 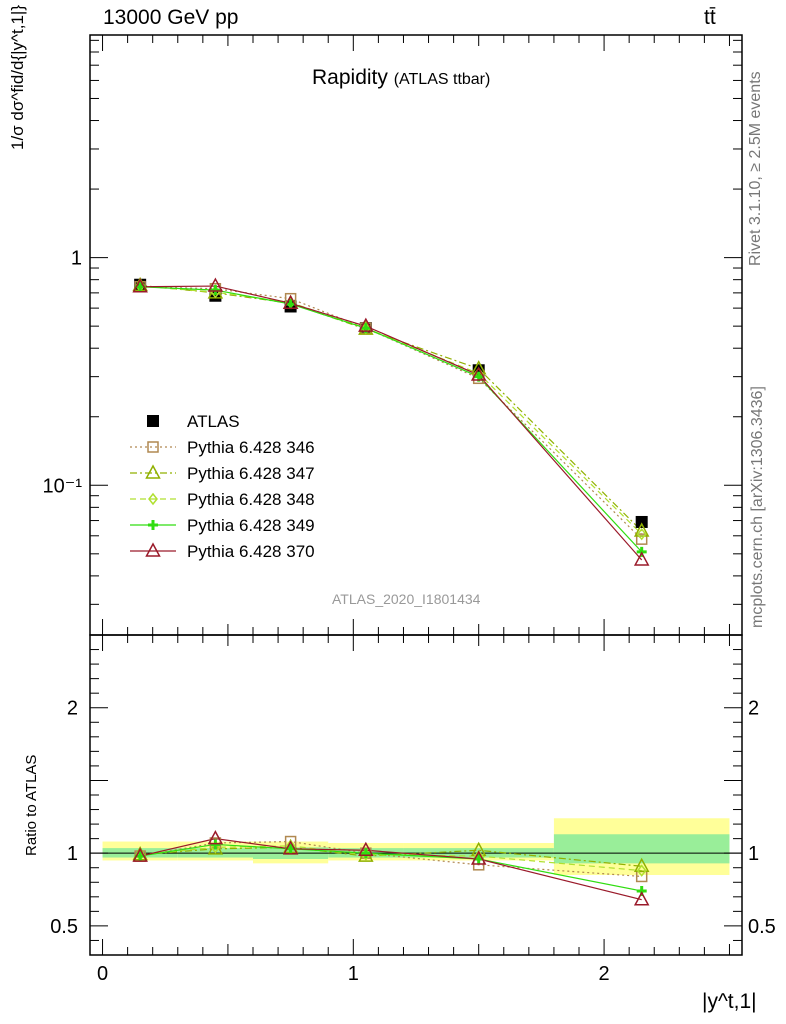 I want to click on ratio-y-axis-label: Ratio to ATLAS, so click(x=31, y=805).